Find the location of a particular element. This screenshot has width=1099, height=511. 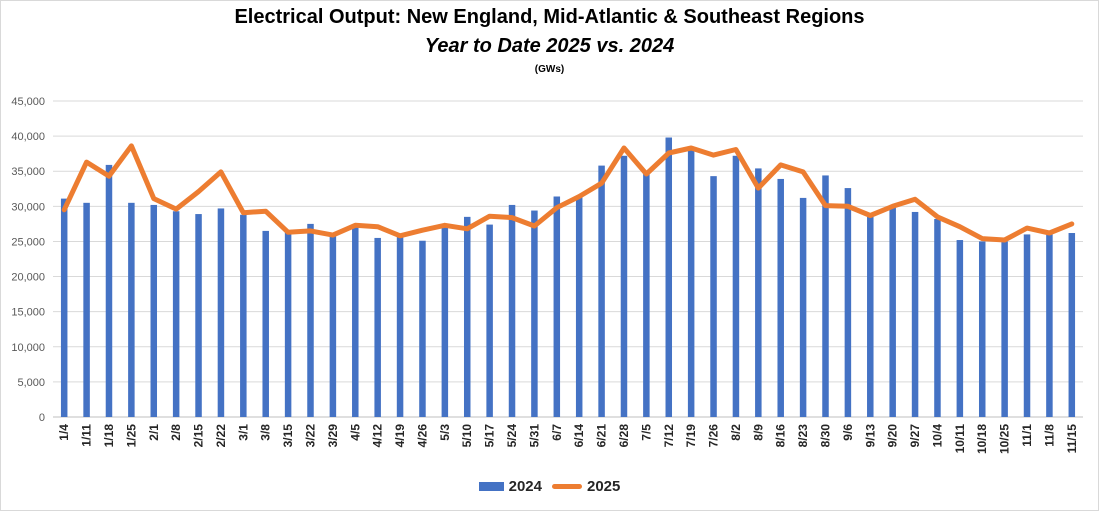

x-tick-label: 1/4 is located at coordinates (64, 432).